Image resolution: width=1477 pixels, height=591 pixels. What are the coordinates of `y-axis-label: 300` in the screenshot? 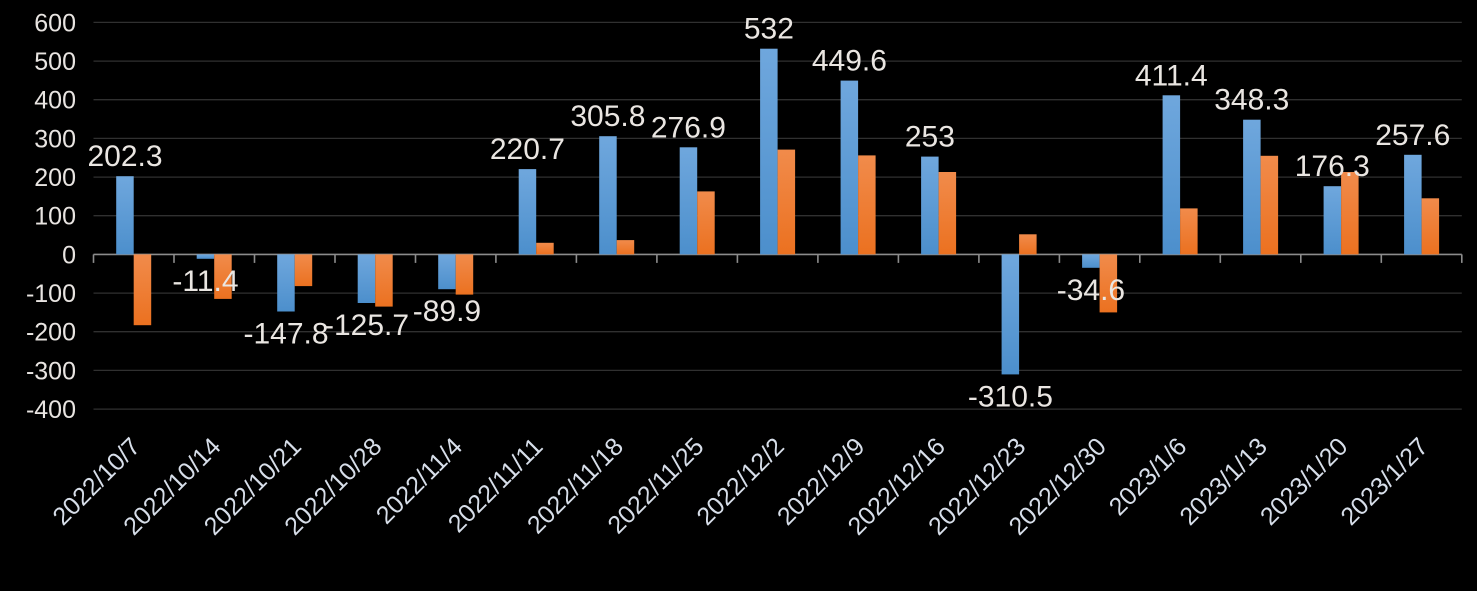 It's located at (55, 139).